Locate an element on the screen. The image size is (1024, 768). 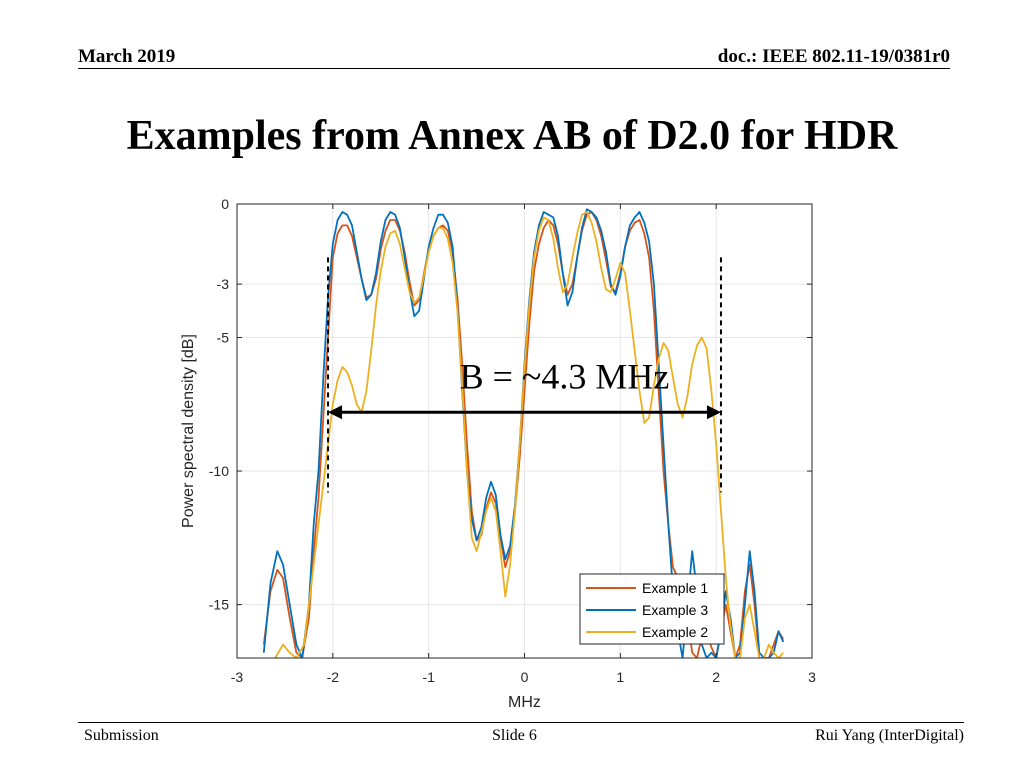
x-tick-label: 2 is located at coordinates (716, 677).